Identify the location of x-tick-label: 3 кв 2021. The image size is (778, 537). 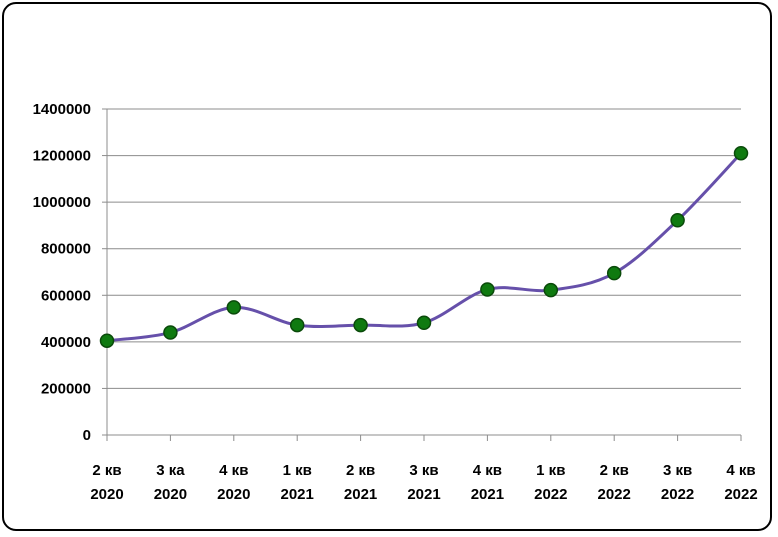
(423, 482).